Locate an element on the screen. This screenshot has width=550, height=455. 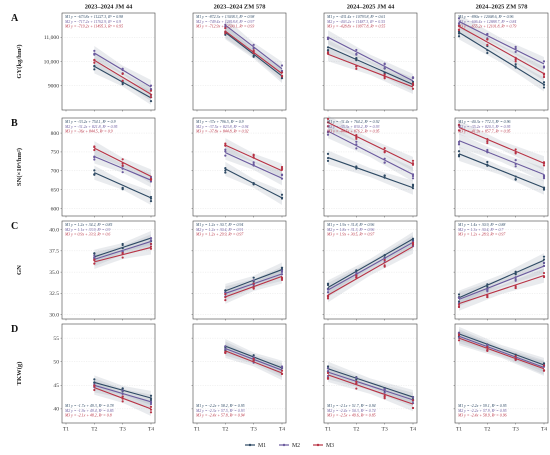
regression-equation: M3 y = -2.4x + 57.8, R² = 0.94 is located at coordinates (220, 416).